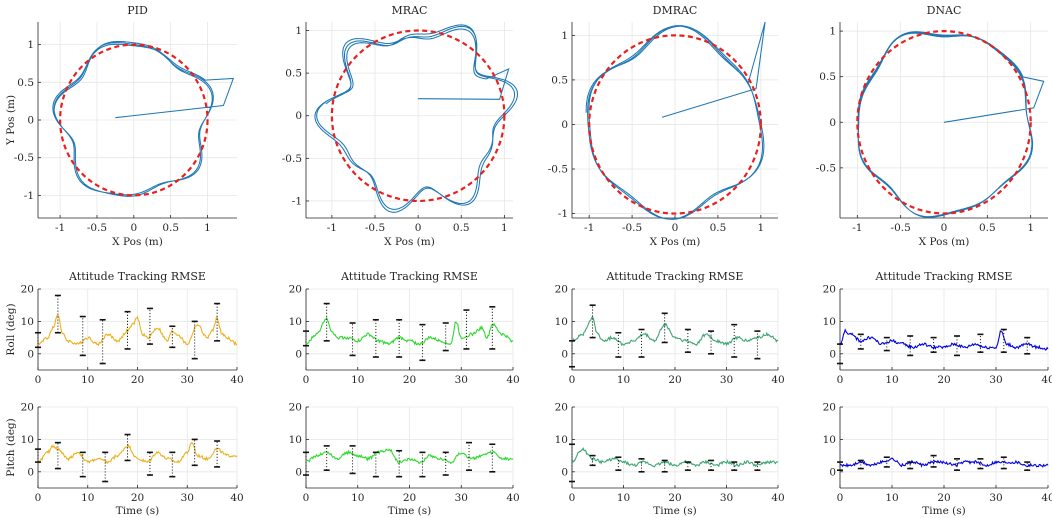 The height and width of the screenshot is (518, 1052). Describe the element at coordinates (25, 83) in the screenshot. I see `y-tick-label: 0.5` at that location.